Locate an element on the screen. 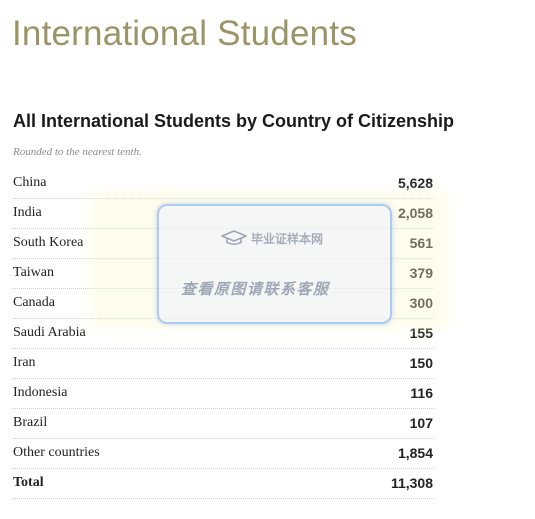  student-count: 1,854 is located at coordinates (415, 453).